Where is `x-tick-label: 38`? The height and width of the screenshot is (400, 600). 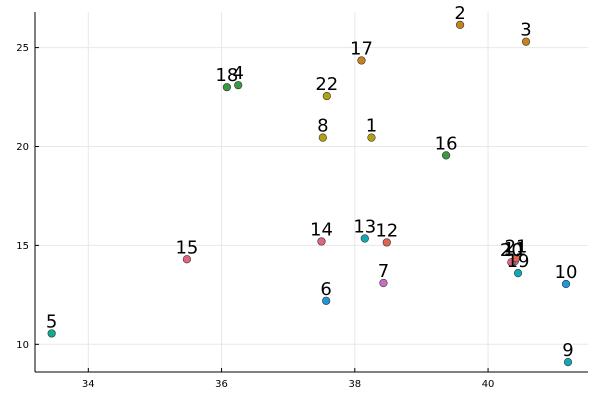 x-tick-label: 38 is located at coordinates (354, 384).